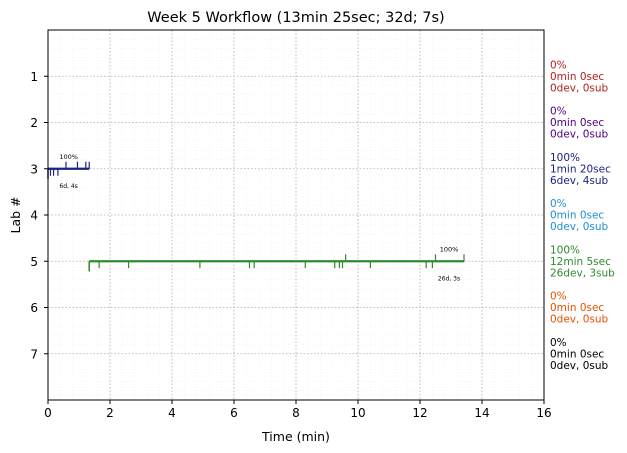 Image resolution: width=627 pixels, height=453 pixels. I want to click on summary-counts: 26dev, 3sub, so click(582, 273).